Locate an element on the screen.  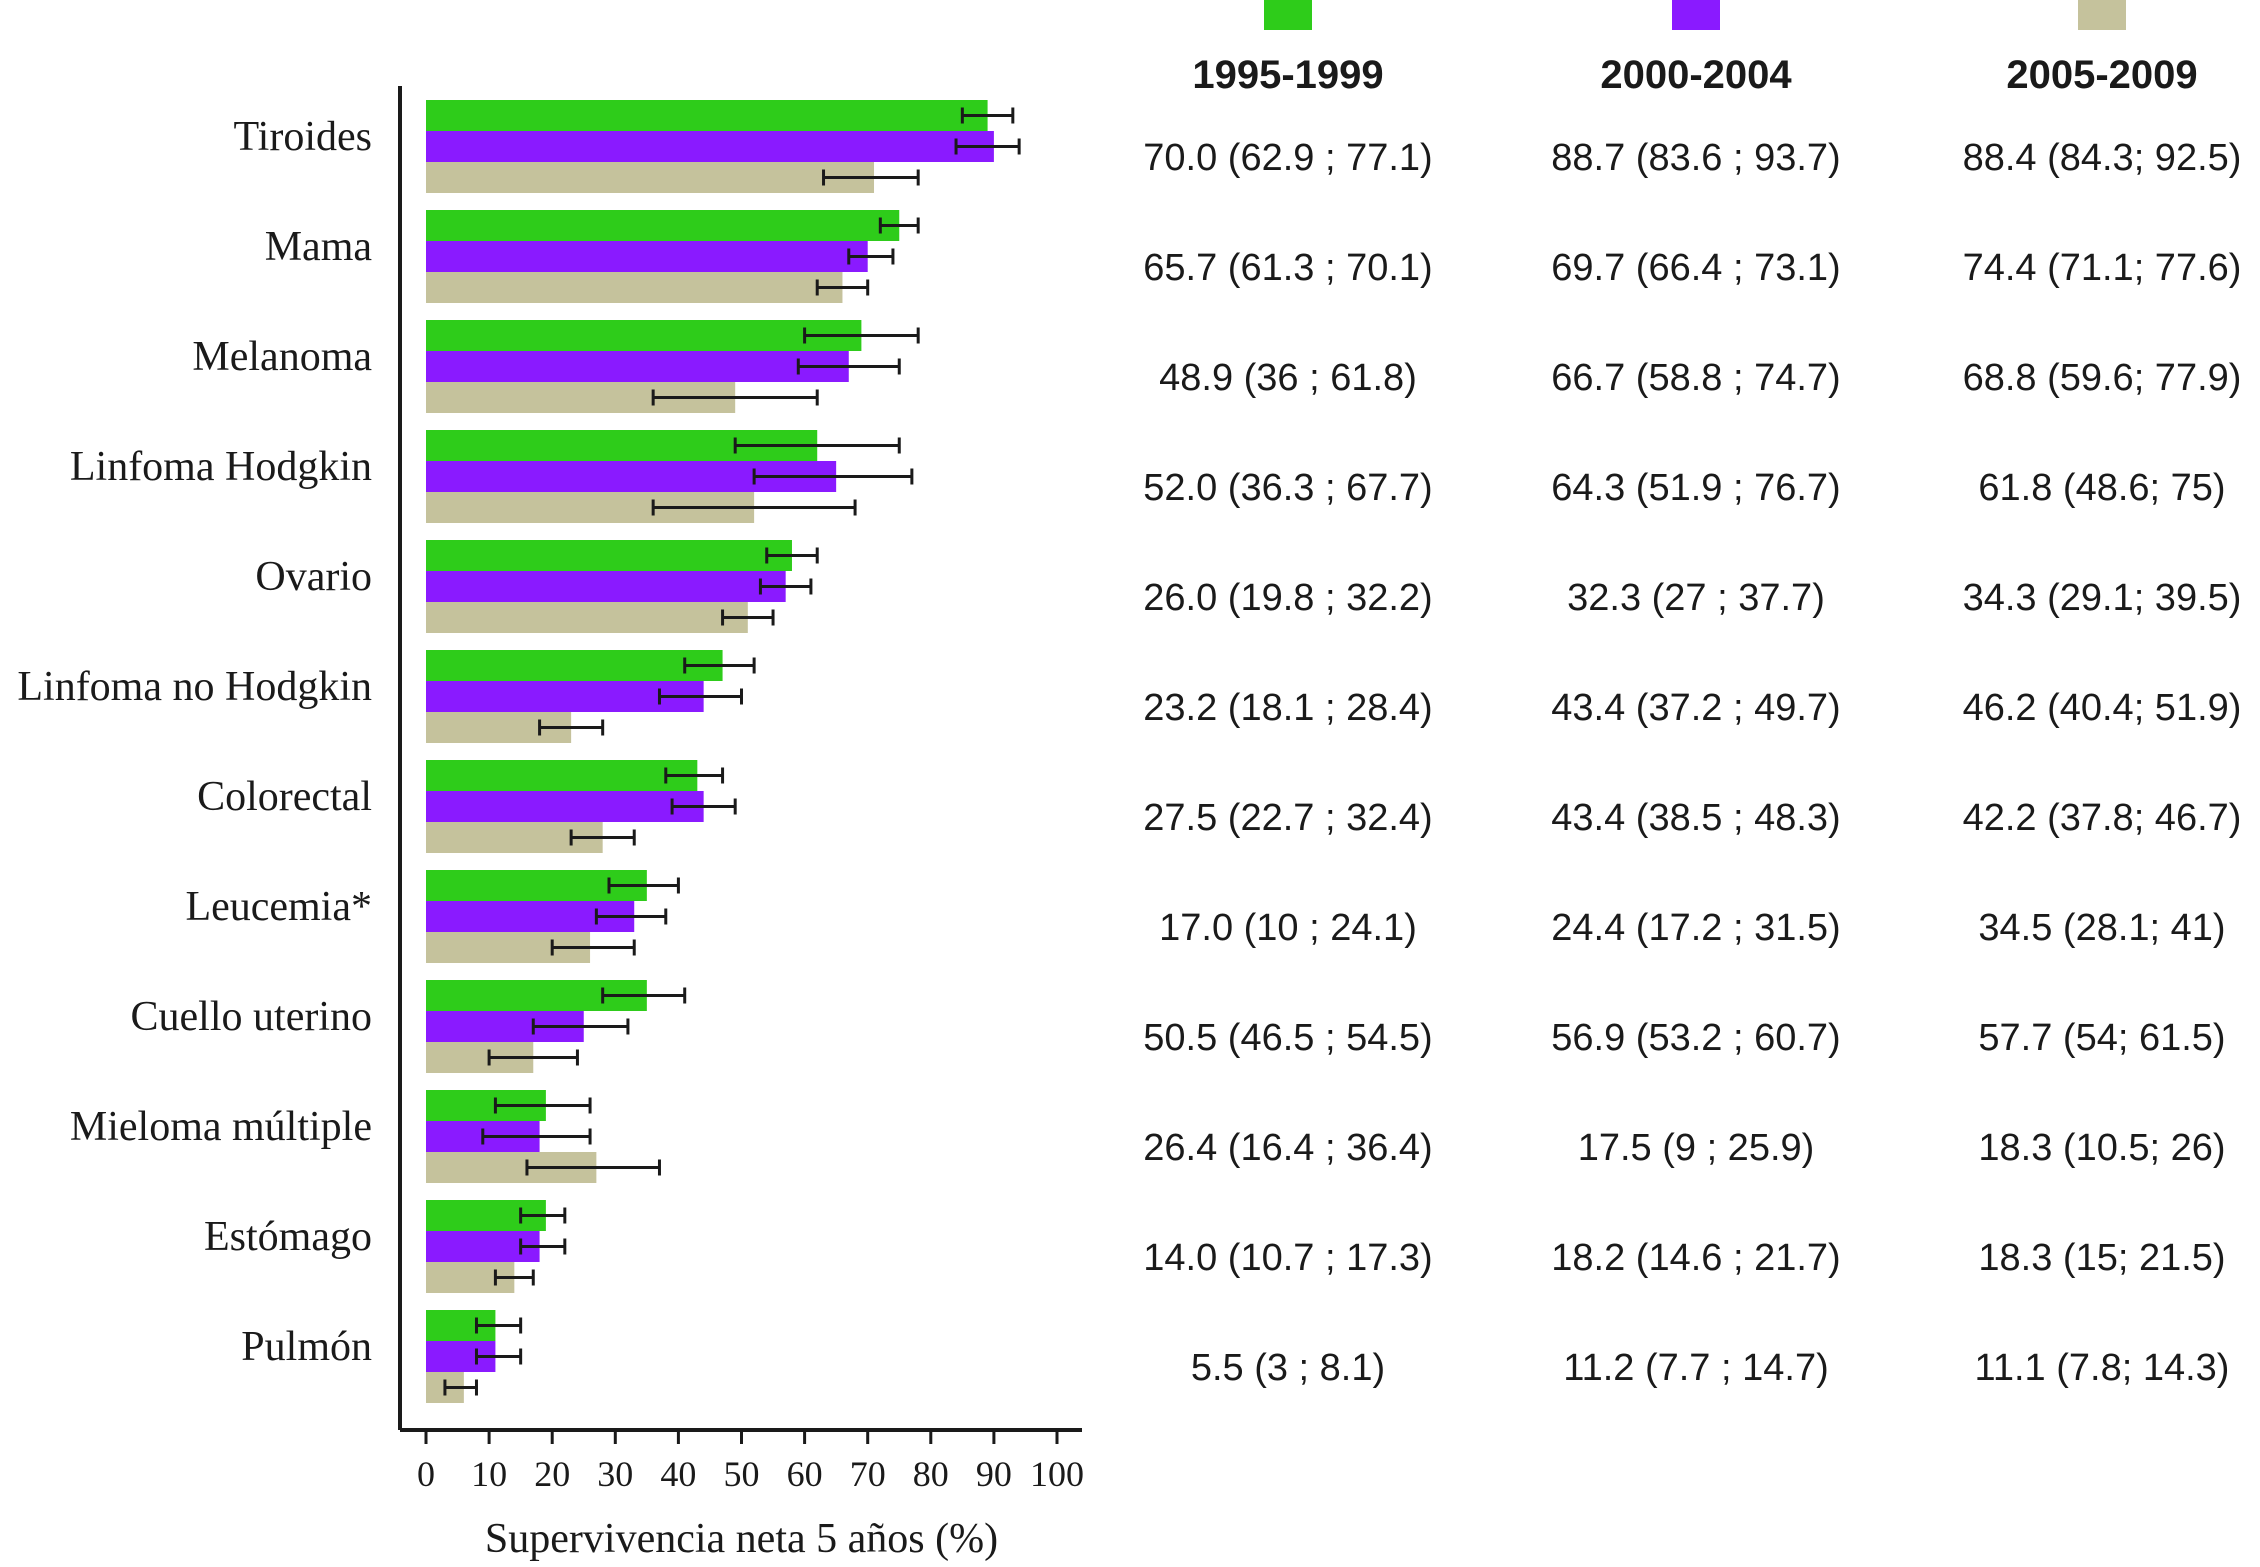
table-cell-1995-1999: 26.4 (16.4 ; 36.4) is located at coordinates (1287, 1148).